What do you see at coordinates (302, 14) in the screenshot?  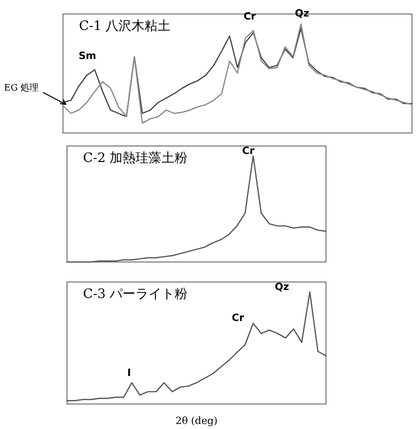 I see `text: Qz` at bounding box center [302, 14].